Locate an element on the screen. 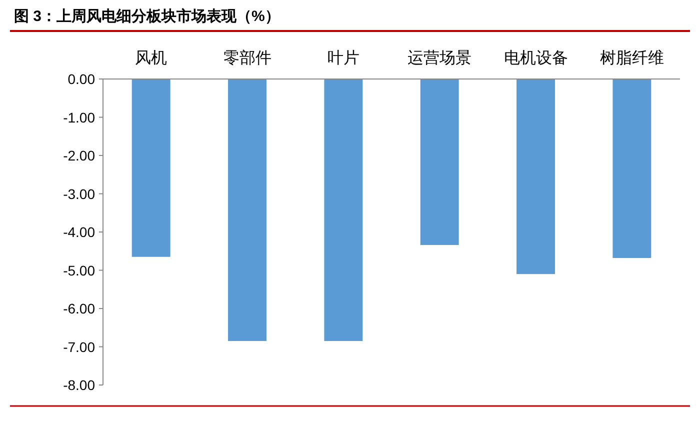 The width and height of the screenshot is (700, 441). x-tick-label: 风机 is located at coordinates (151, 58).